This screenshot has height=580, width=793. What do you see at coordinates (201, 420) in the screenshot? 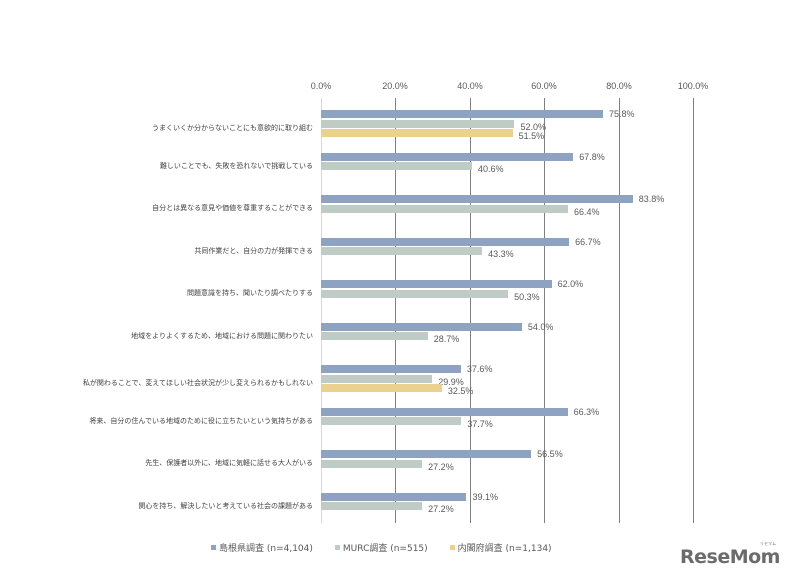
I see `category-label: 将来、自分の住んでいる地域のために役に立ちたいという気持ちがある` at bounding box center [201, 420].